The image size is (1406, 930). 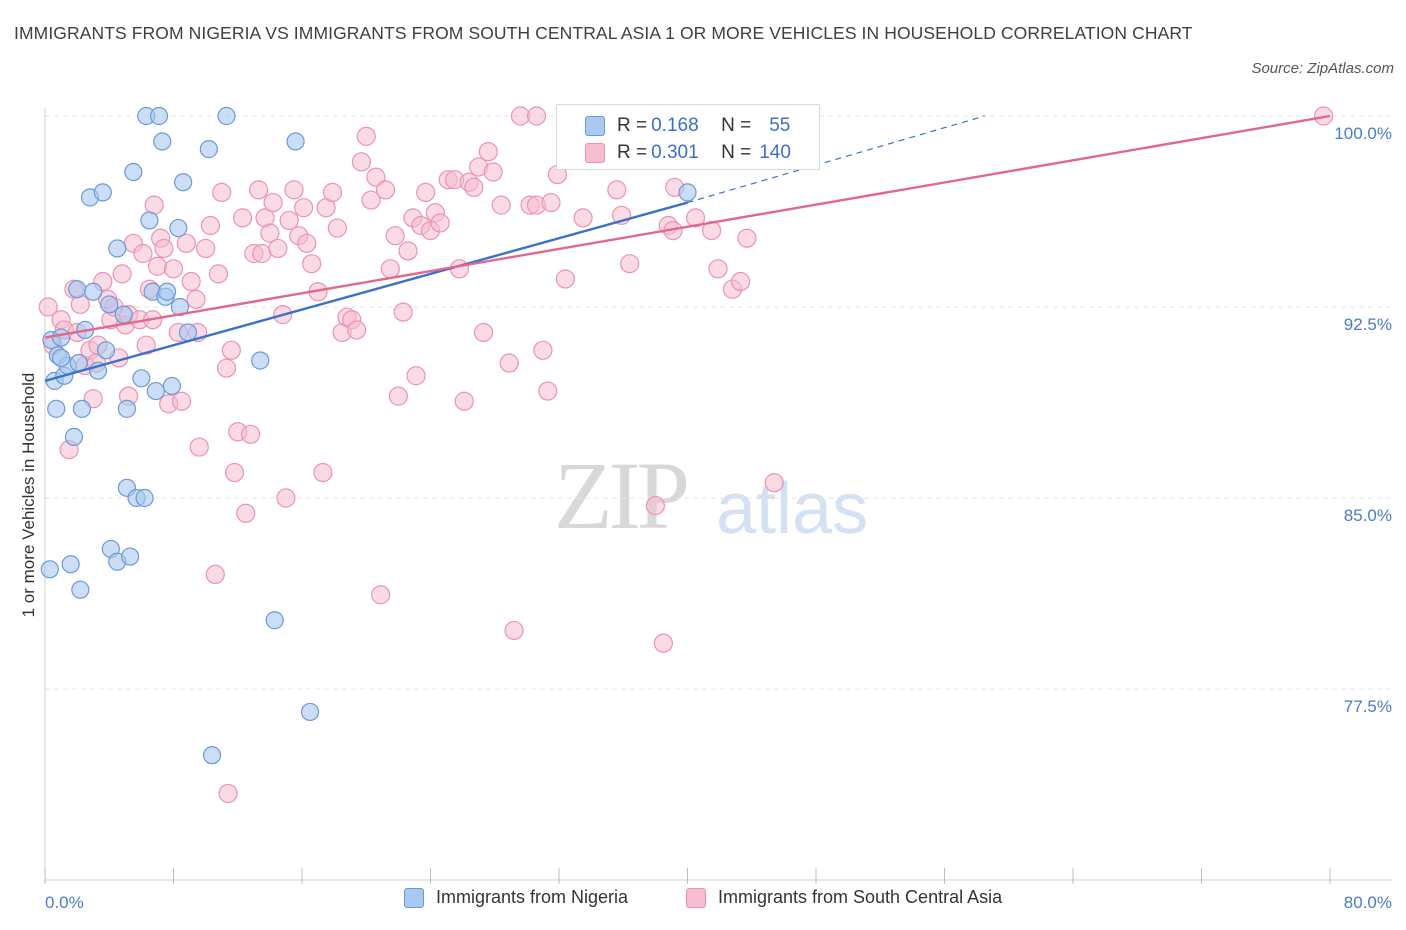 I want to click on x-tick-label: 0.0%, so click(x=64, y=902).